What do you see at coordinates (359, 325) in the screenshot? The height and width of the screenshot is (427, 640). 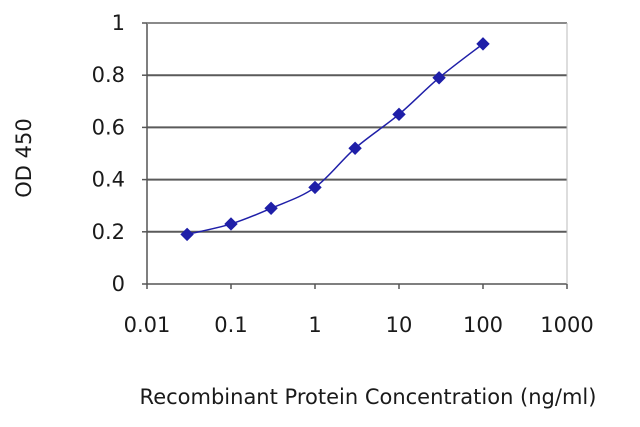 I see `x-tick-labels: 0.01 0.1 1 10 100 1000` at bounding box center [359, 325].